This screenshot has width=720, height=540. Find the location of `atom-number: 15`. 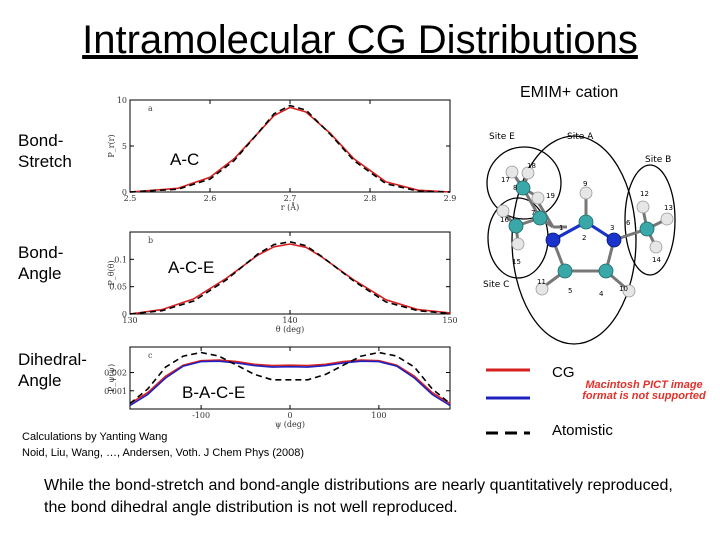

atom-number: 15 is located at coordinates (516, 262).